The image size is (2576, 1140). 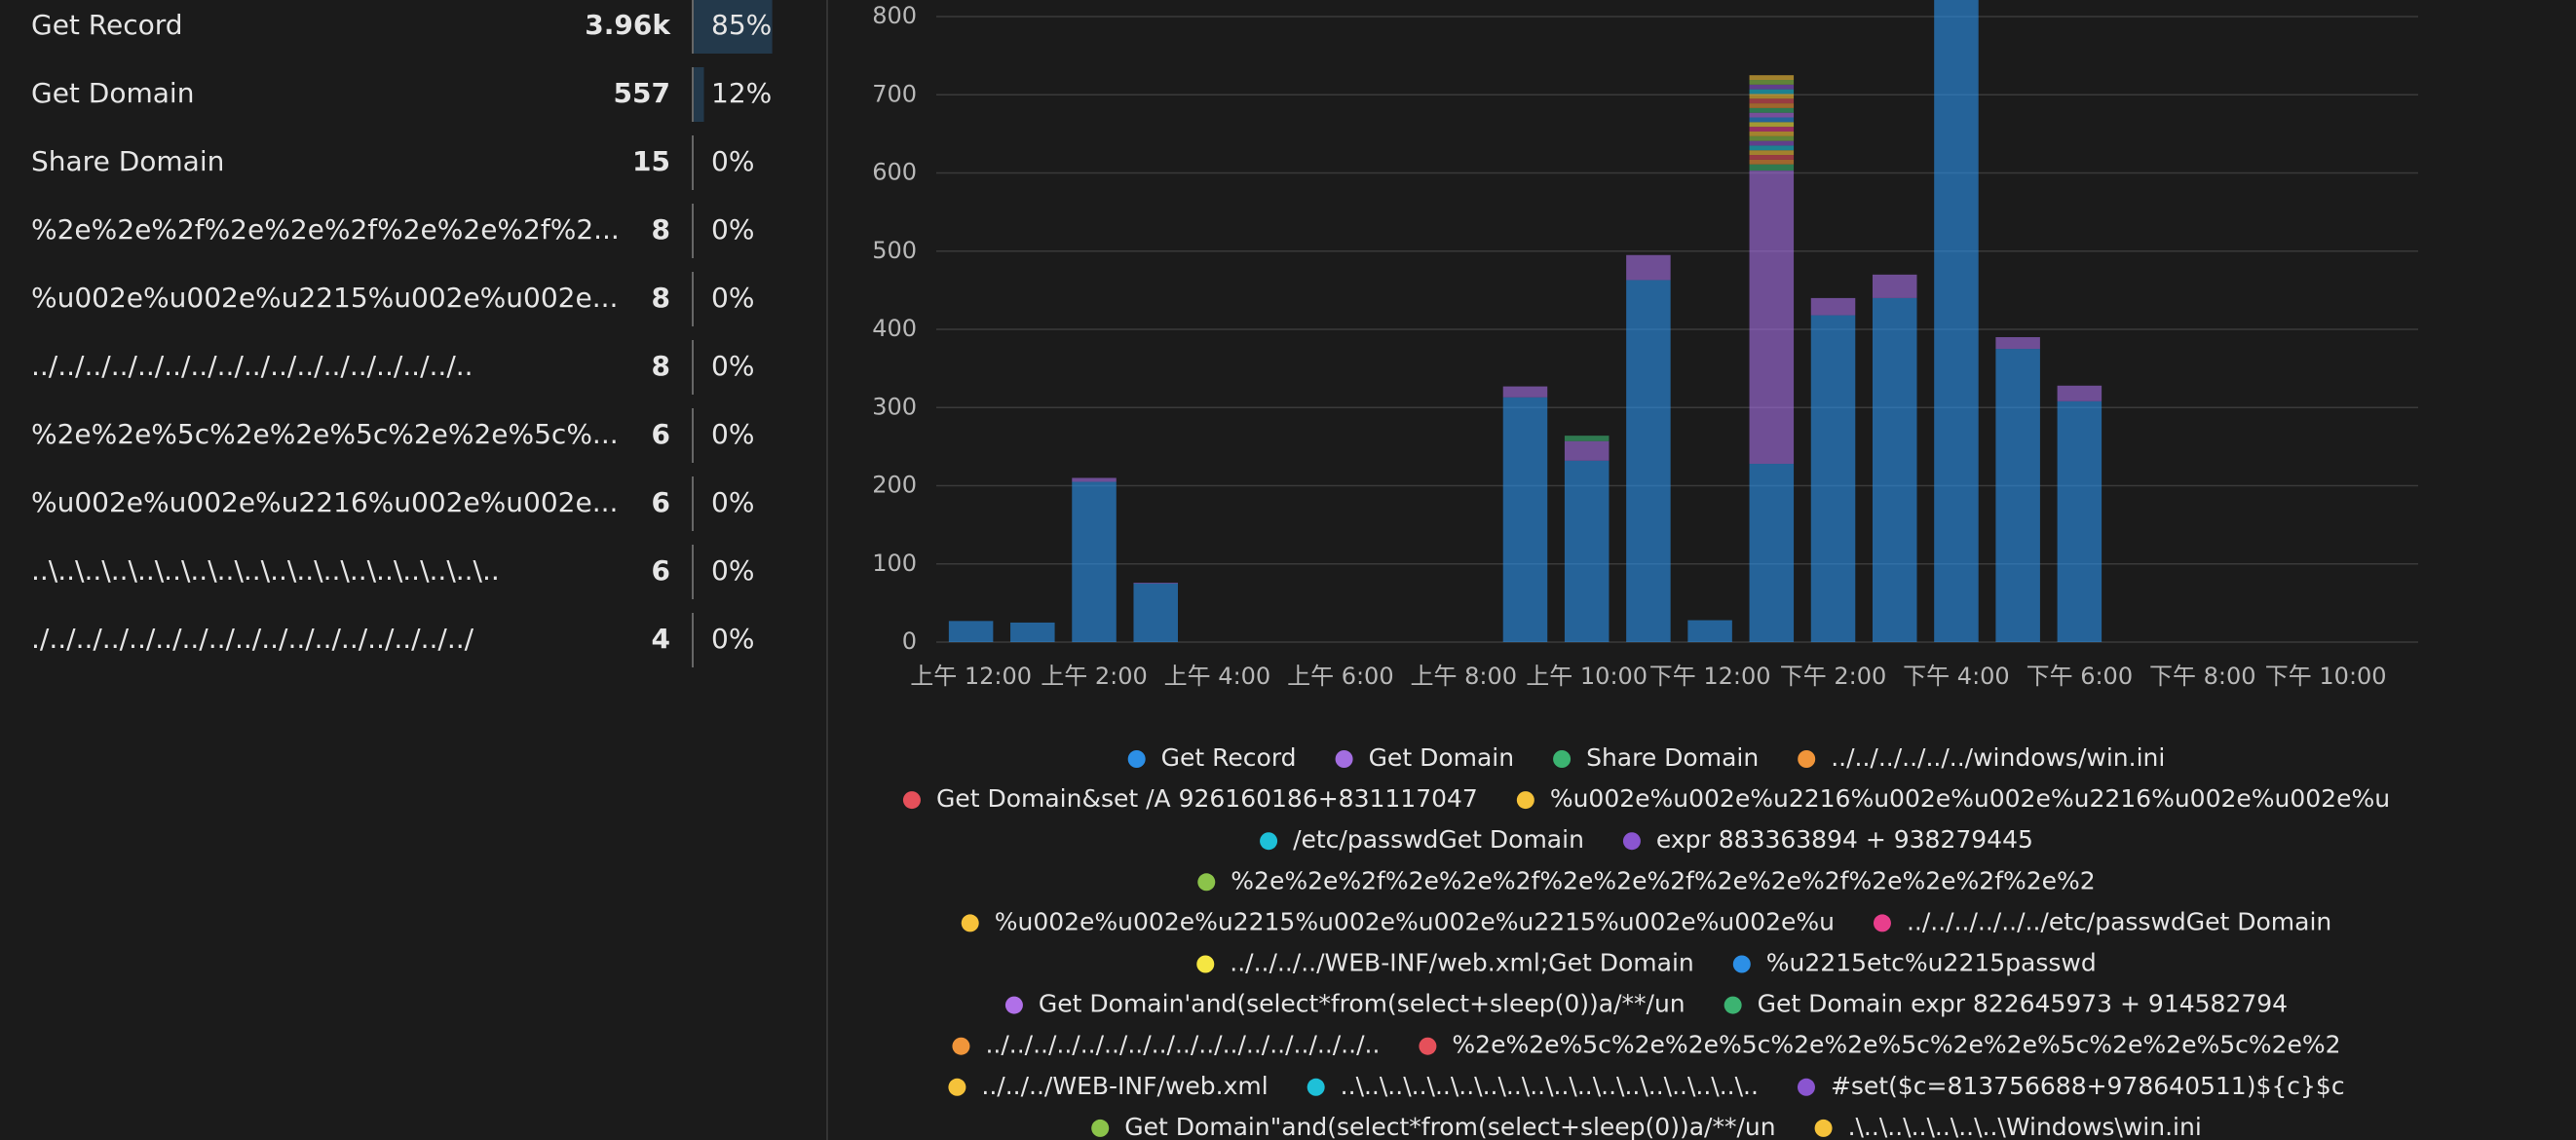 What do you see at coordinates (1998, 757) in the screenshot?
I see `legend-label: ../../../../../../windows/win.ini` at bounding box center [1998, 757].